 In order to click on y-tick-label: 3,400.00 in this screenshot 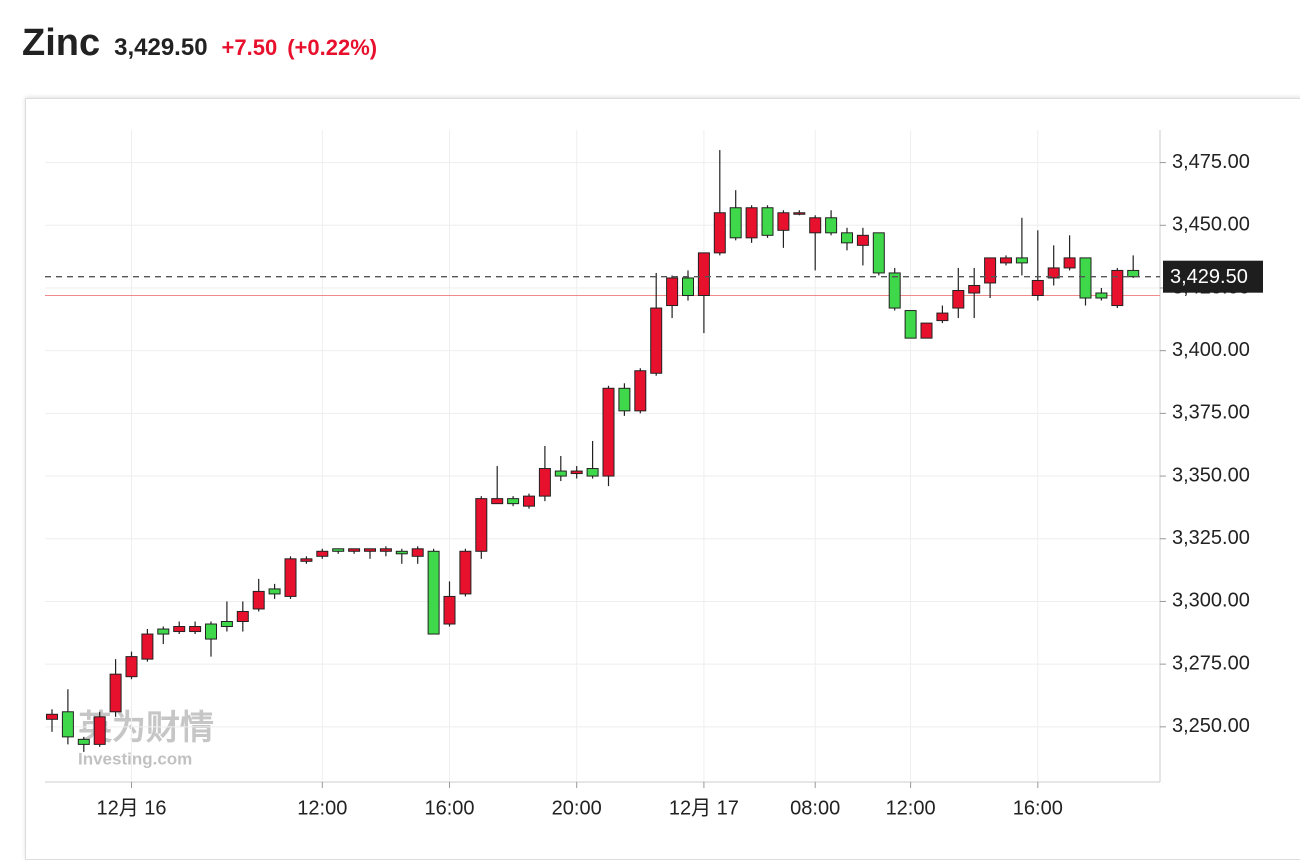, I will do `click(1211, 350)`.